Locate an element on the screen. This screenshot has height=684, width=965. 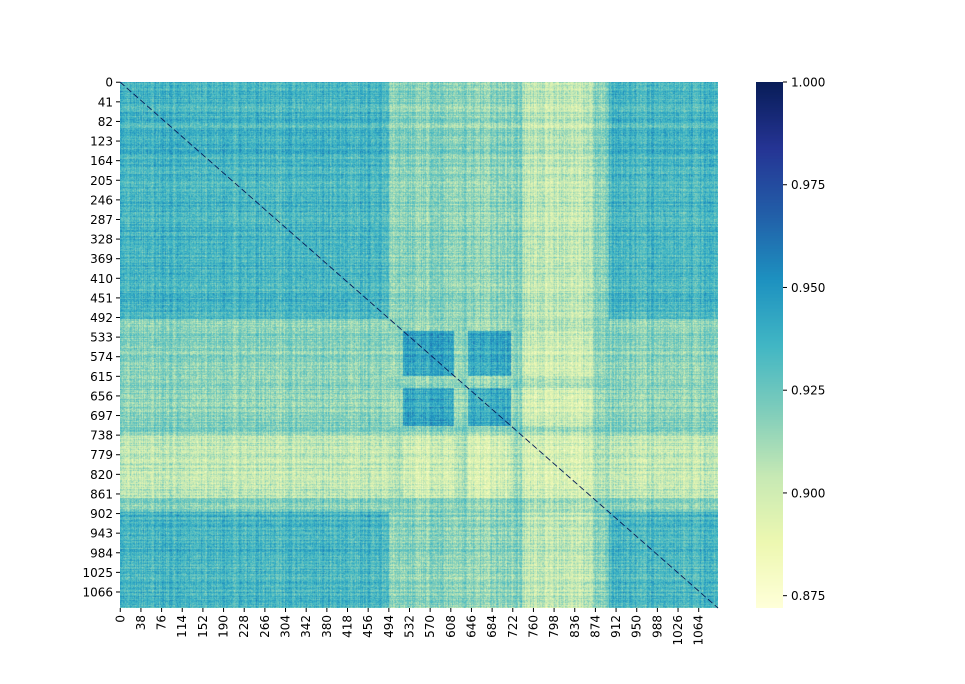
colorbar-tick-label: 0.975 is located at coordinates (808, 185).